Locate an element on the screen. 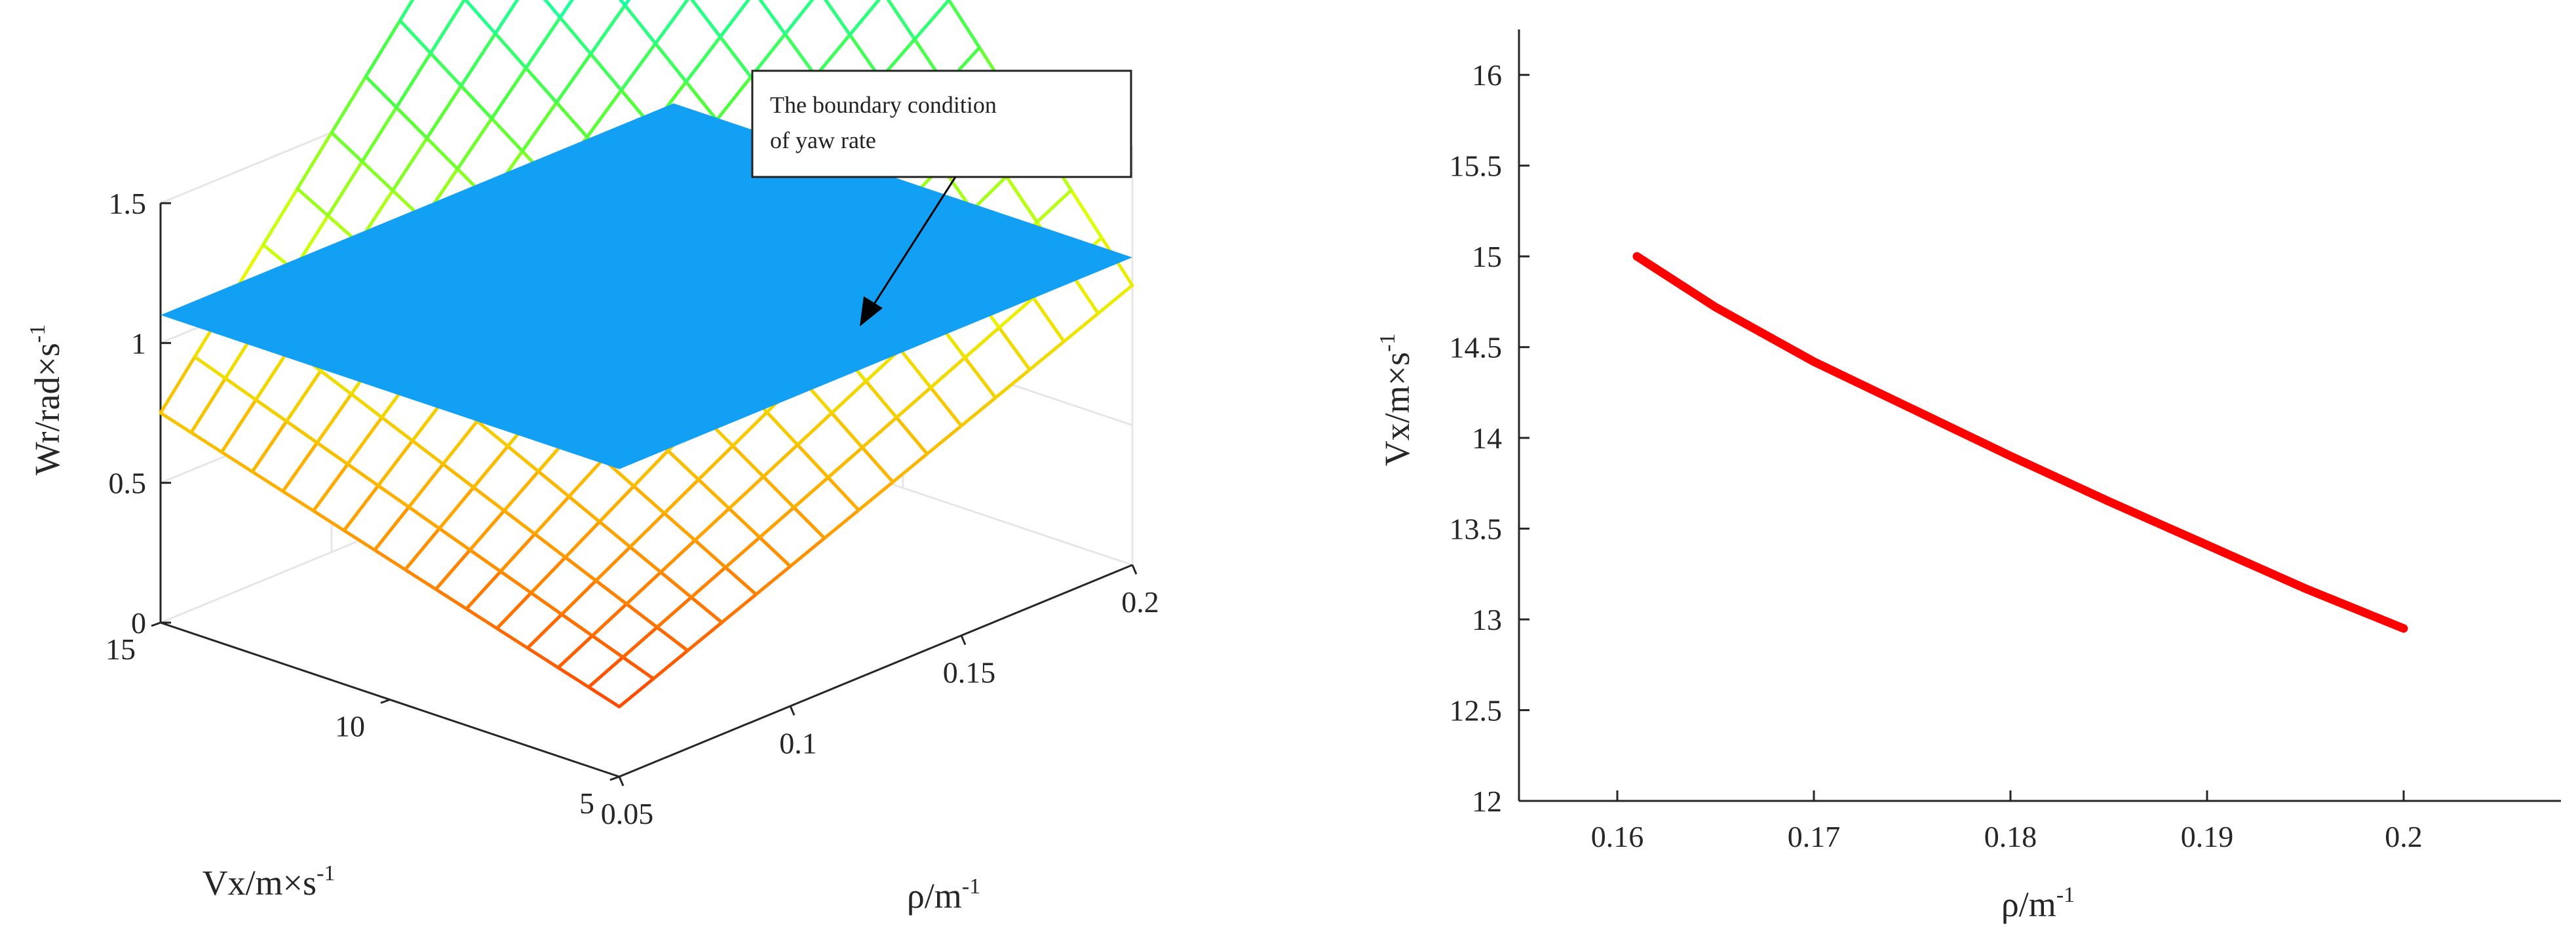 The height and width of the screenshot is (951, 2576). y-axis-label: Vx/m×s-1 is located at coordinates (269, 881).